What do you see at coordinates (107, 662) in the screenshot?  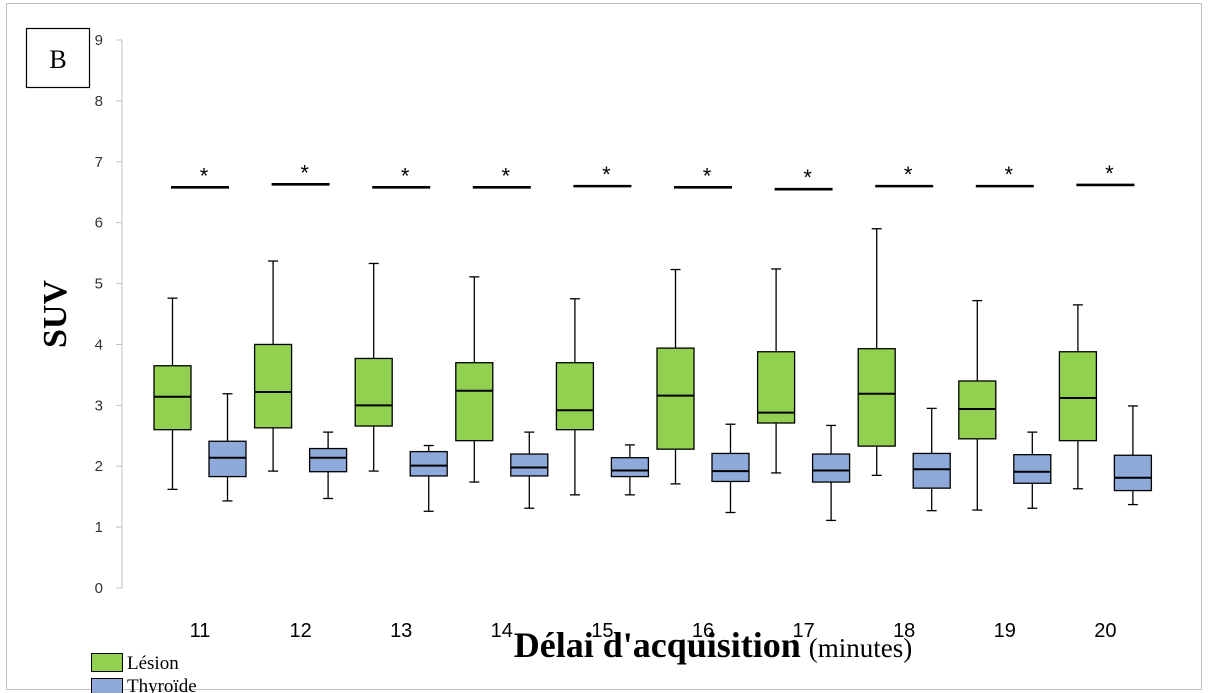 I see `legend-swatch-lesion` at bounding box center [107, 662].